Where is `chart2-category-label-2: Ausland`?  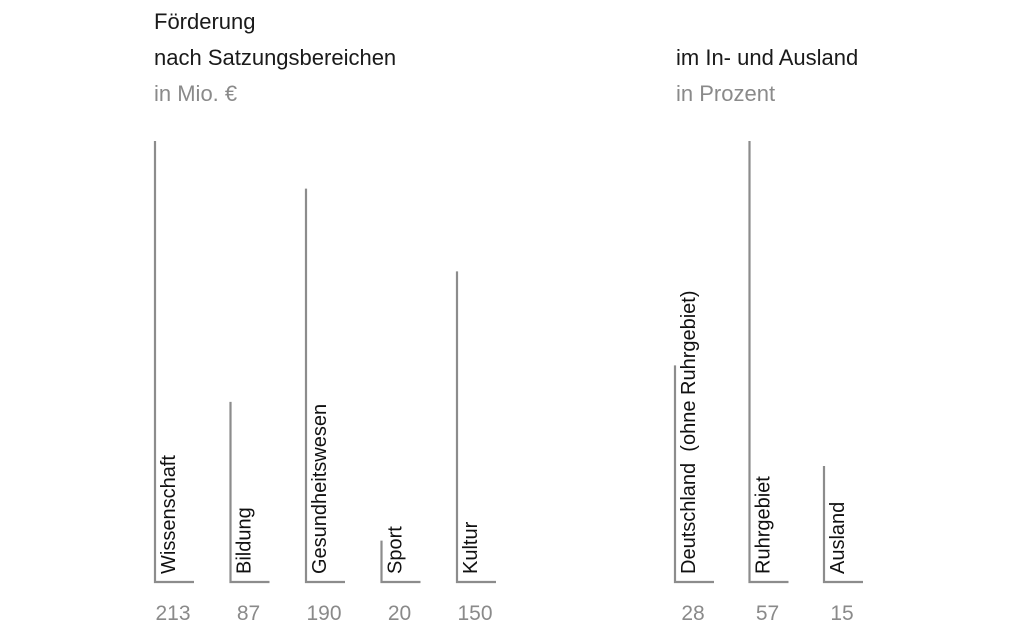 chart2-category-label-2: Ausland is located at coordinates (838, 538).